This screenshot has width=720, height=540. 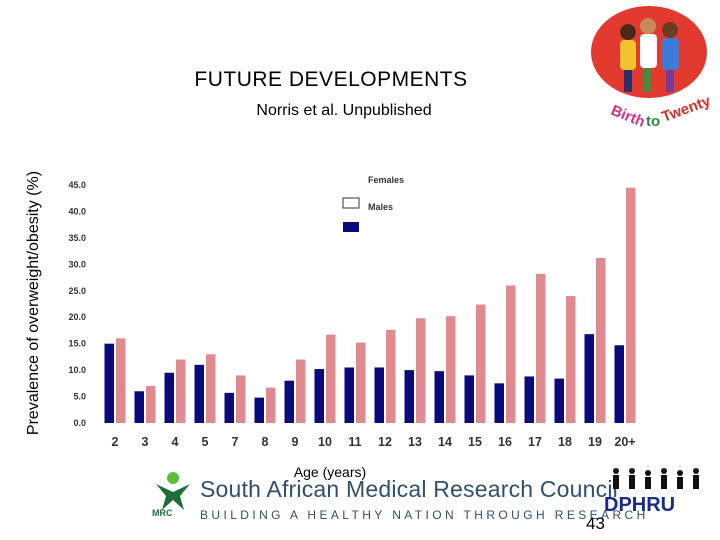 What do you see at coordinates (173, 491) in the screenshot?
I see `mrc-figure-icon` at bounding box center [173, 491].